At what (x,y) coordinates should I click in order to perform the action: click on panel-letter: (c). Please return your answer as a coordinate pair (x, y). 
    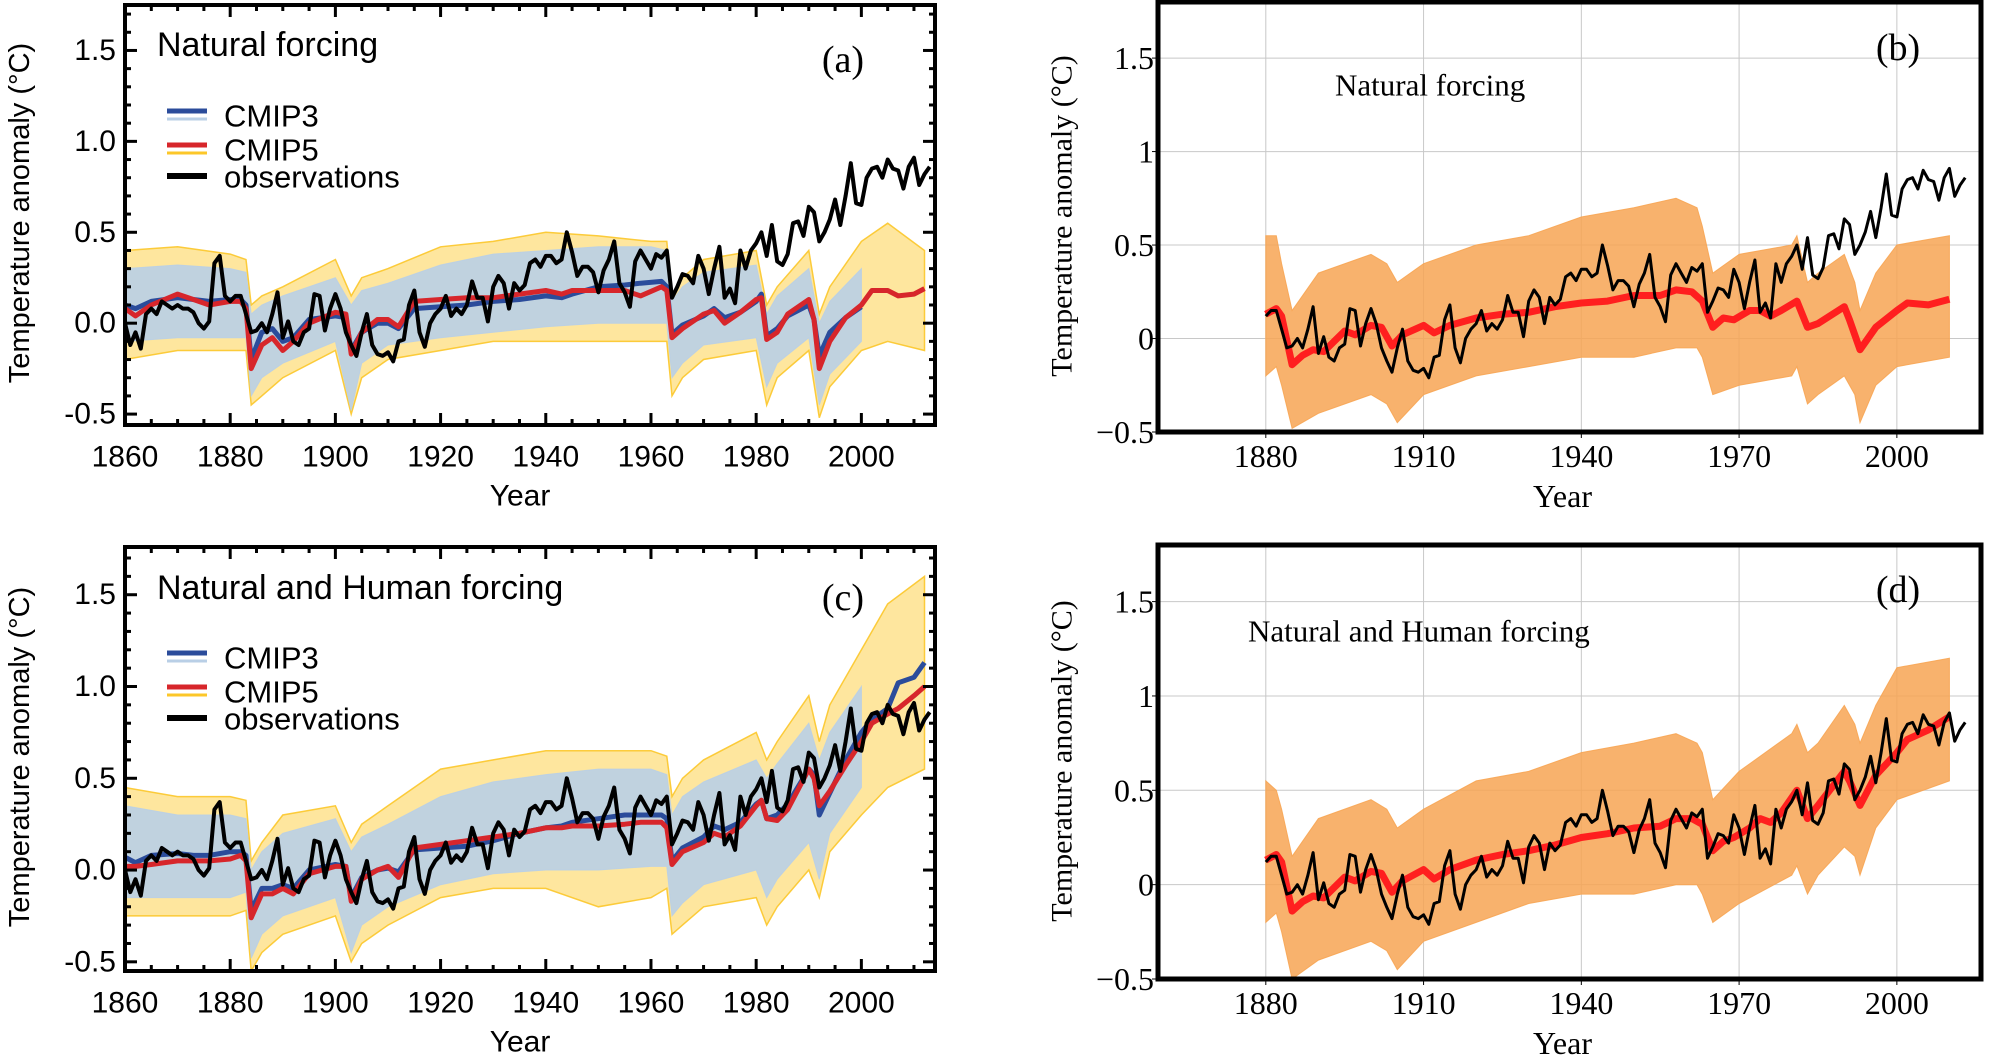
    Looking at the image, I should click on (843, 598).